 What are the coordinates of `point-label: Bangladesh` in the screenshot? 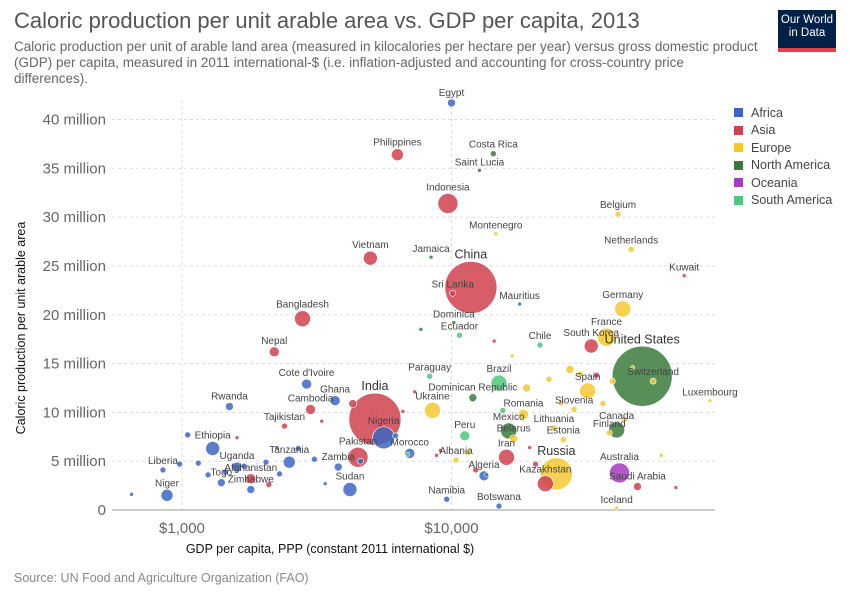 It's located at (302, 305).